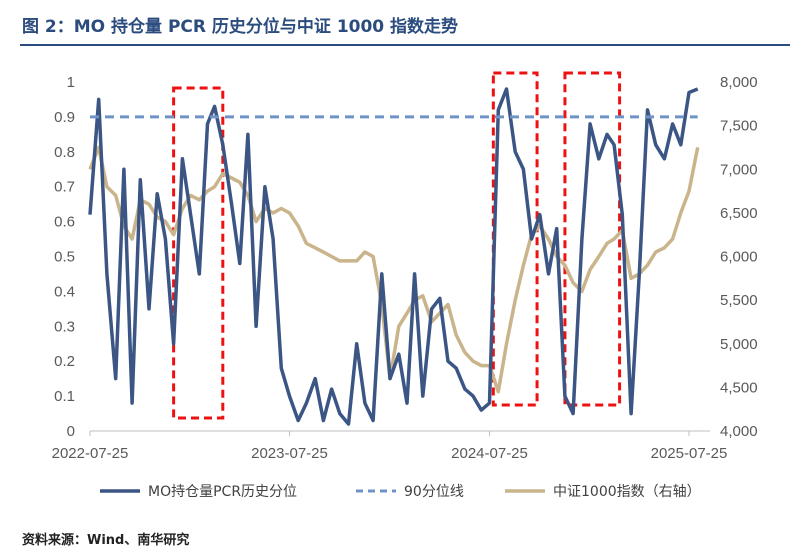  What do you see at coordinates (71, 82) in the screenshot?
I see `left-tick-label: 1` at bounding box center [71, 82].